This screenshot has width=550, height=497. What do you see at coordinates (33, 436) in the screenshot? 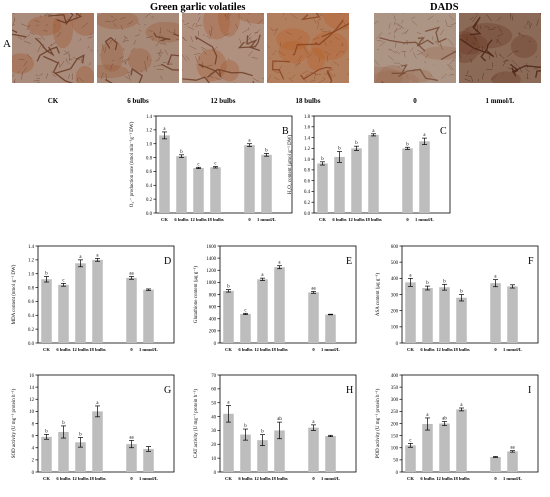
I see `y-tick-label: 6` at bounding box center [33, 436].